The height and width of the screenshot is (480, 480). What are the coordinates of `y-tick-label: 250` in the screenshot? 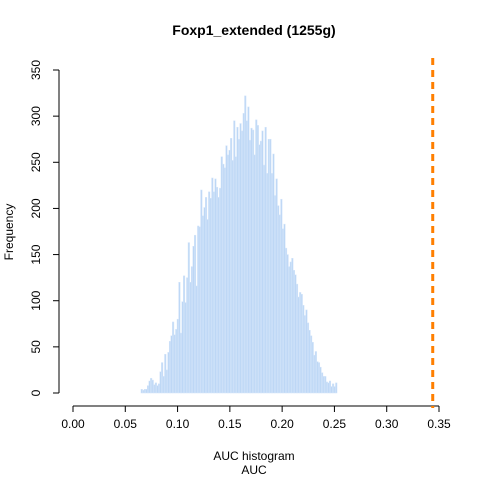 It's located at (36, 162).